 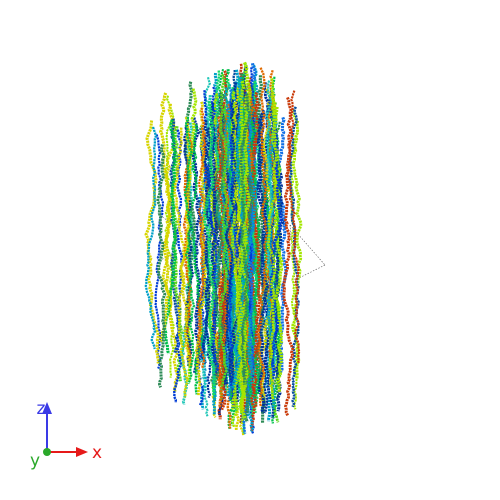 I want to click on x-axis-label: x, so click(x=97, y=453).